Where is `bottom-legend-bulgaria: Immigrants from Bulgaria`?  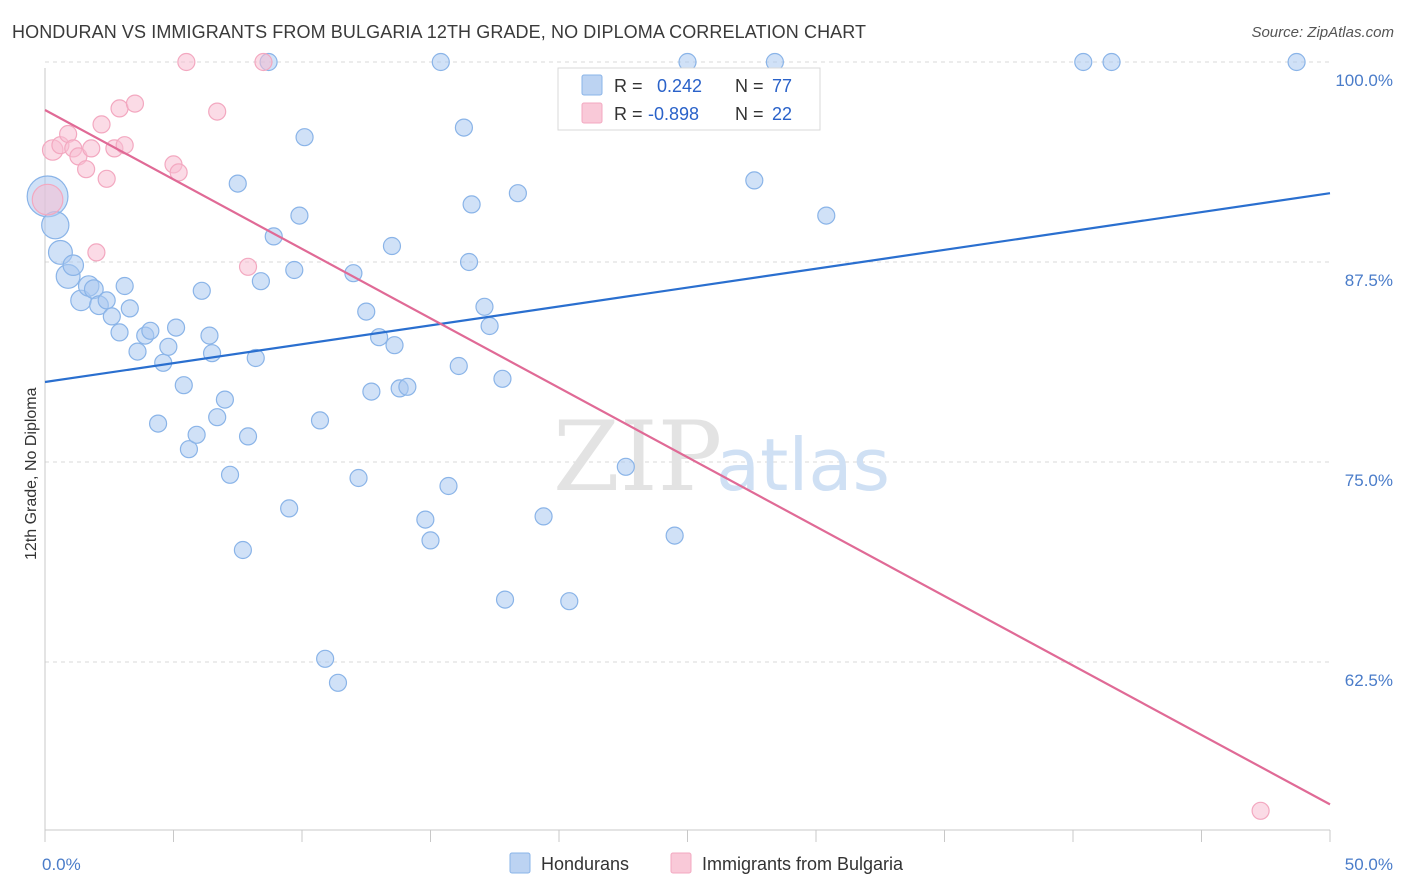 bottom-legend-bulgaria: Immigrants from Bulgaria is located at coordinates (803, 864).